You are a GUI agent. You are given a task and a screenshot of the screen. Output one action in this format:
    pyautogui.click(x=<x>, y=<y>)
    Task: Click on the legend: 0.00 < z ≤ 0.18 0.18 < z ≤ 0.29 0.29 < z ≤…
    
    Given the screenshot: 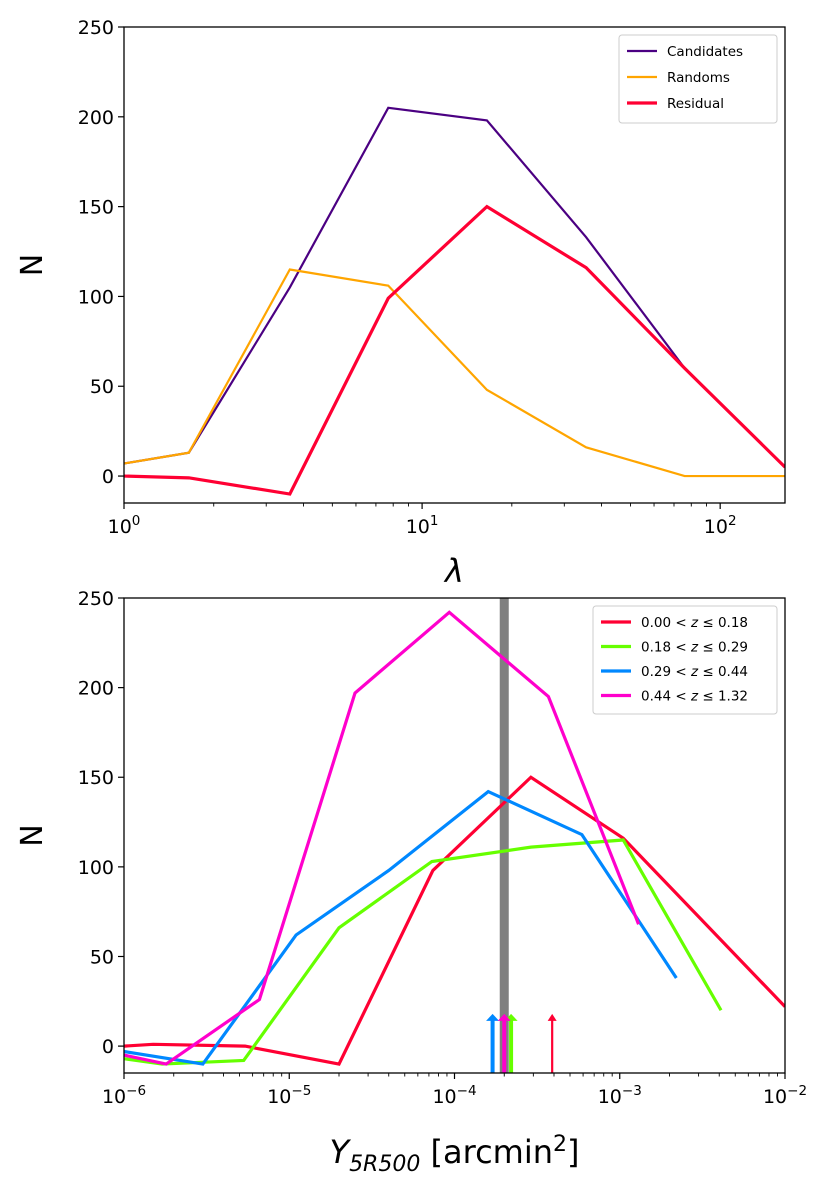 What is the action you would take?
    pyautogui.click(x=685, y=660)
    